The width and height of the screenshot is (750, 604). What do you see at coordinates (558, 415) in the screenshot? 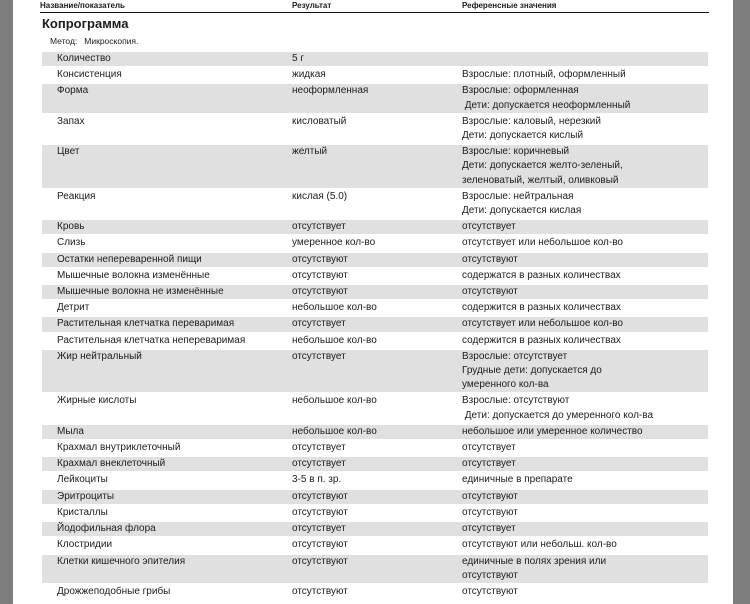
I see `reference-line: Дети: допускается до умеренного кол-ва` at bounding box center [558, 415].